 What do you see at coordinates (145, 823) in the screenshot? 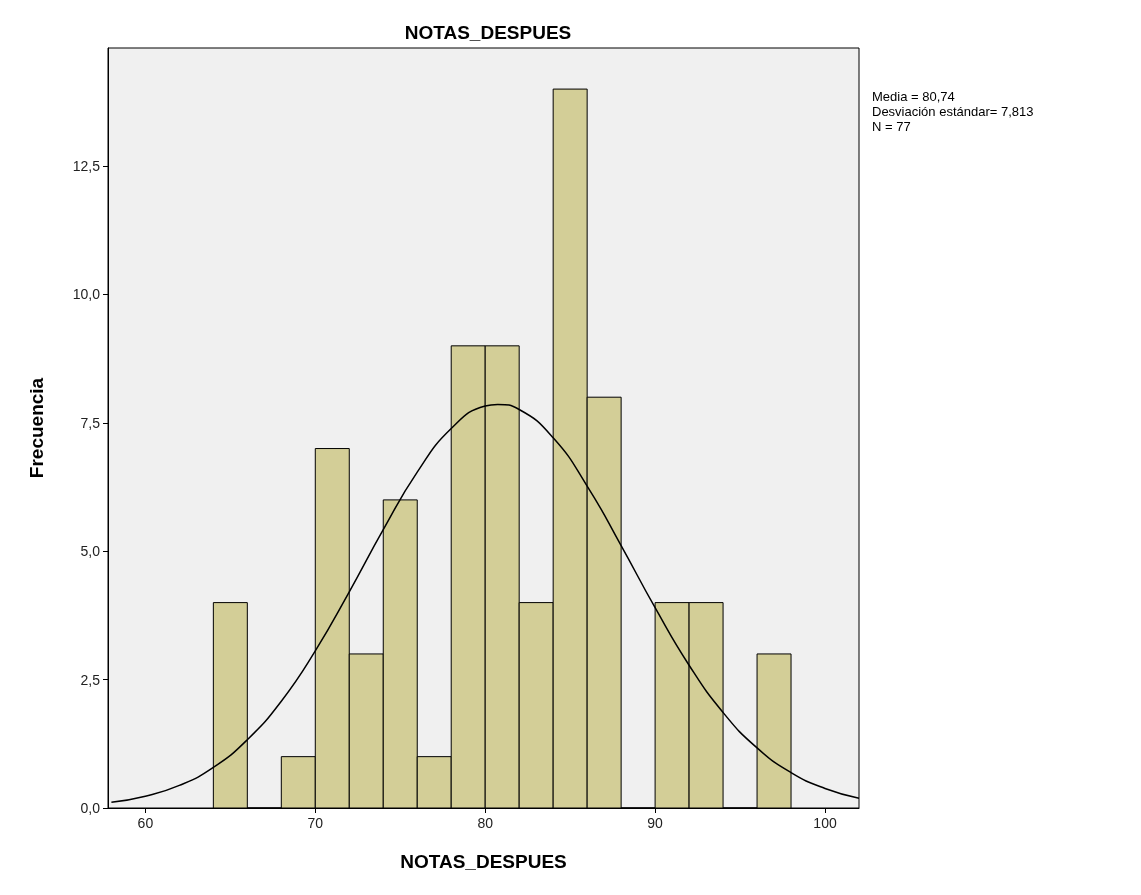
I see `x-tick-label: 60` at bounding box center [145, 823].